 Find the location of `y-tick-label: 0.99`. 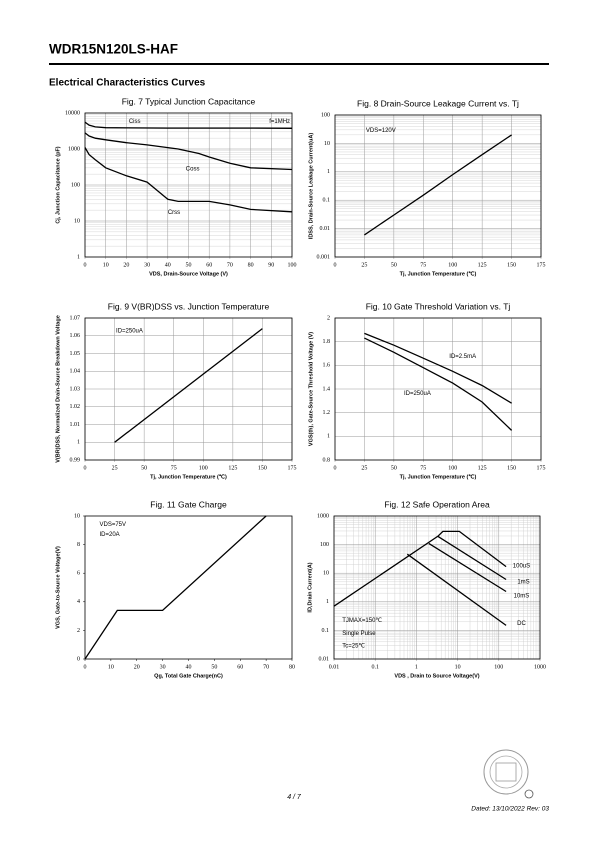

y-tick-label: 0.99 is located at coordinates (75, 460).